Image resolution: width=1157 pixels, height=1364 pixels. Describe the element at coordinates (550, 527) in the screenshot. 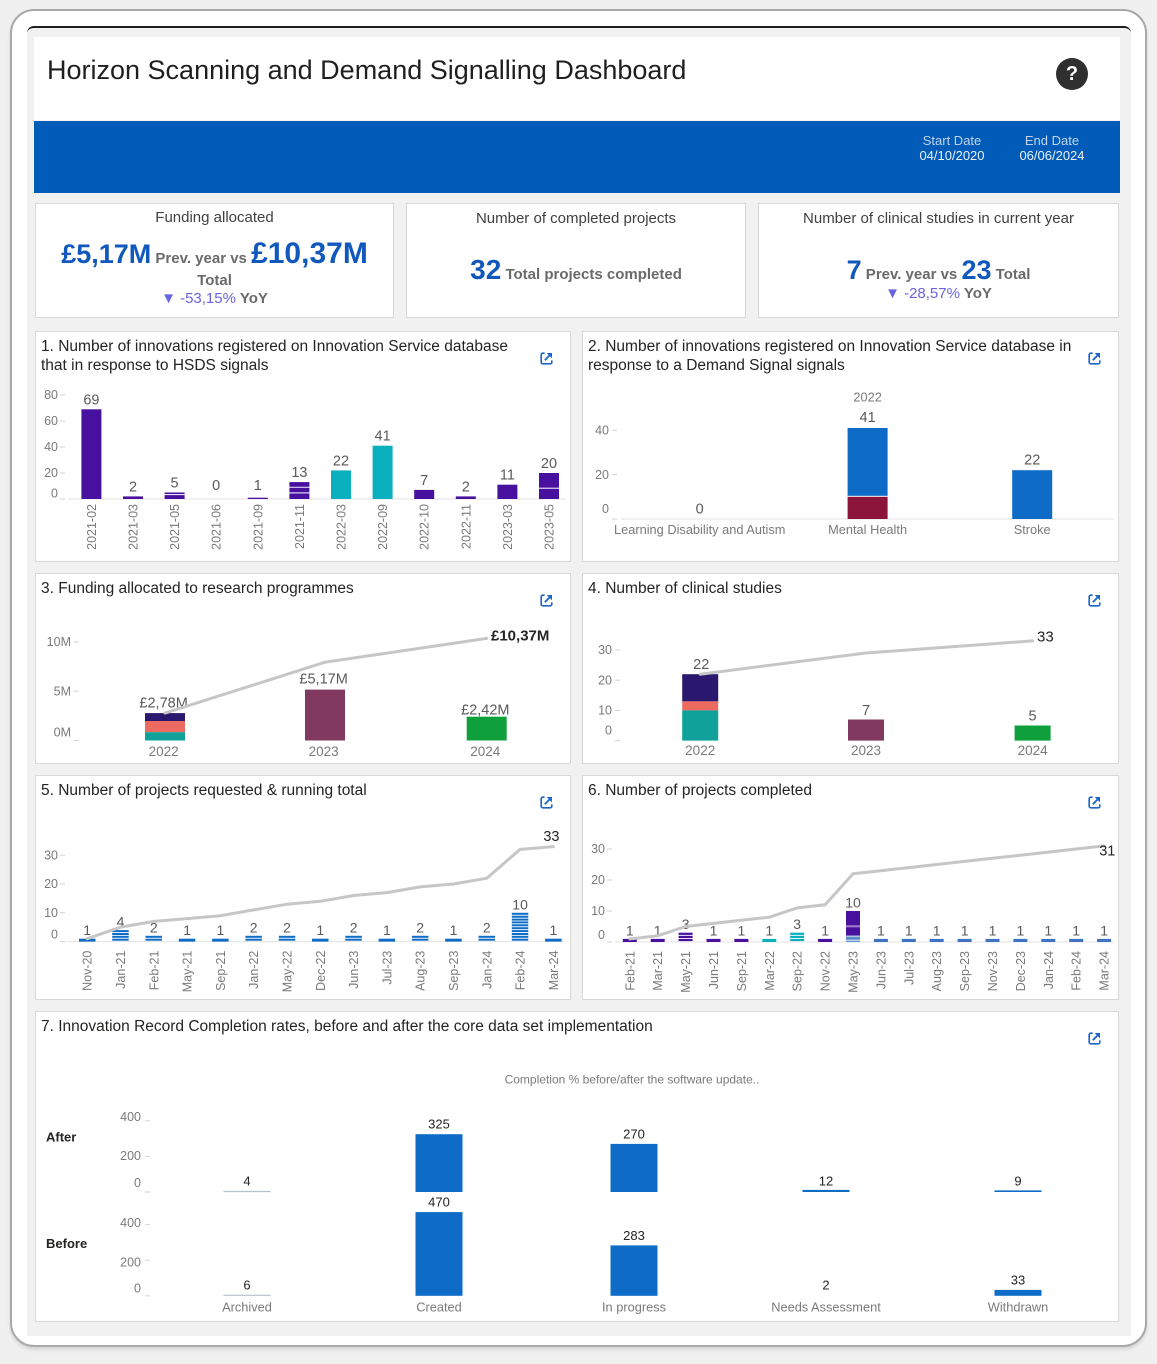

I see `svg-text: 2023-05` at that location.